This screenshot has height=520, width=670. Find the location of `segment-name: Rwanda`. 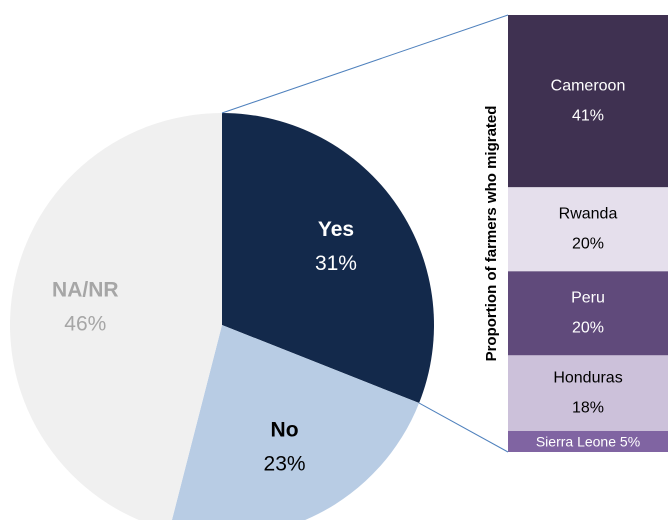

segment-name: Rwanda is located at coordinates (588, 214).